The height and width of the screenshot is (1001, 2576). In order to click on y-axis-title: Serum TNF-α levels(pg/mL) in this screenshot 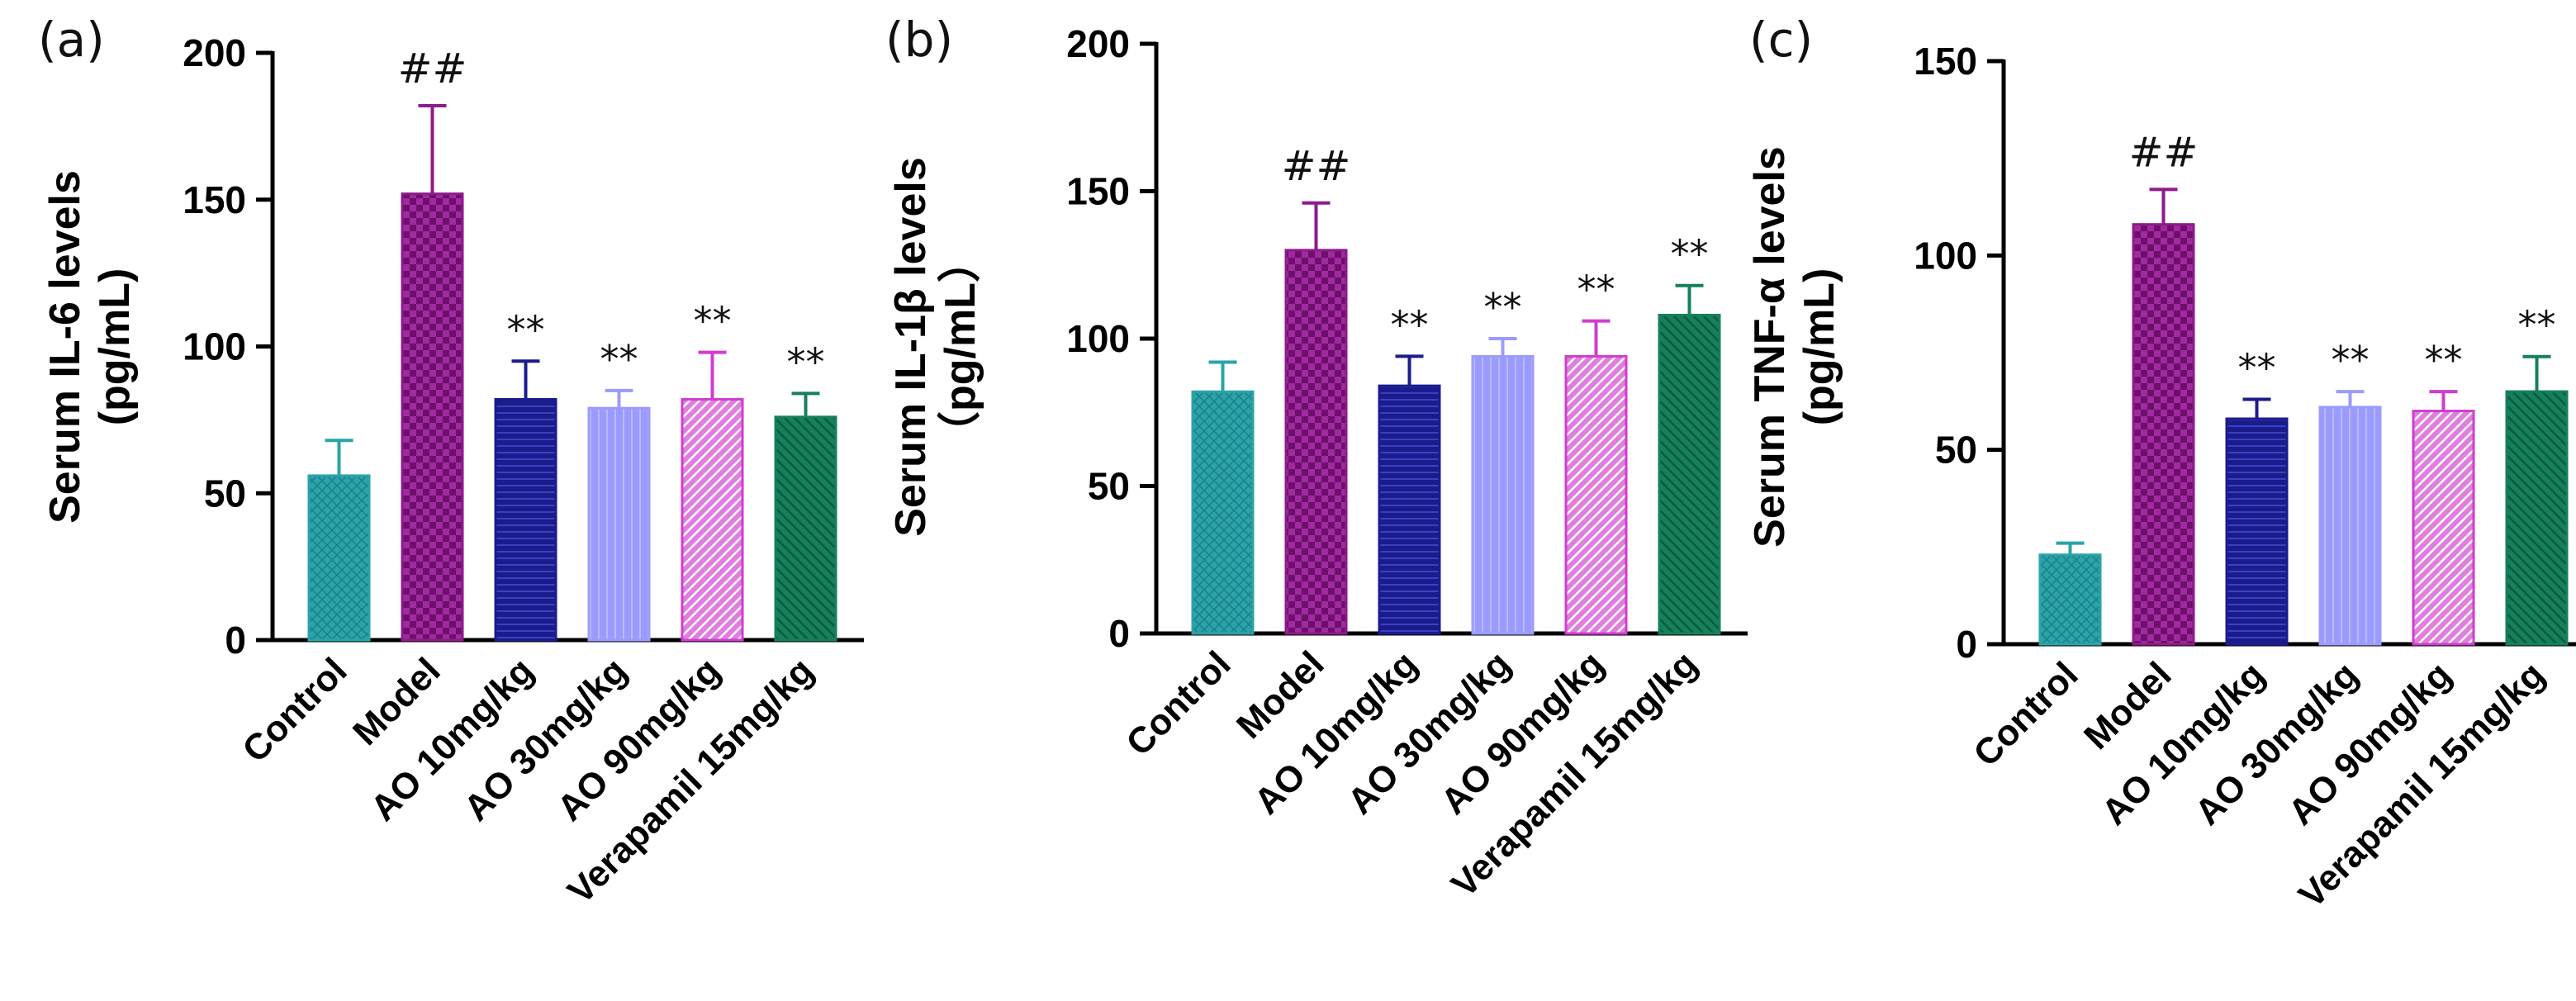, I will do `click(1794, 347)`.